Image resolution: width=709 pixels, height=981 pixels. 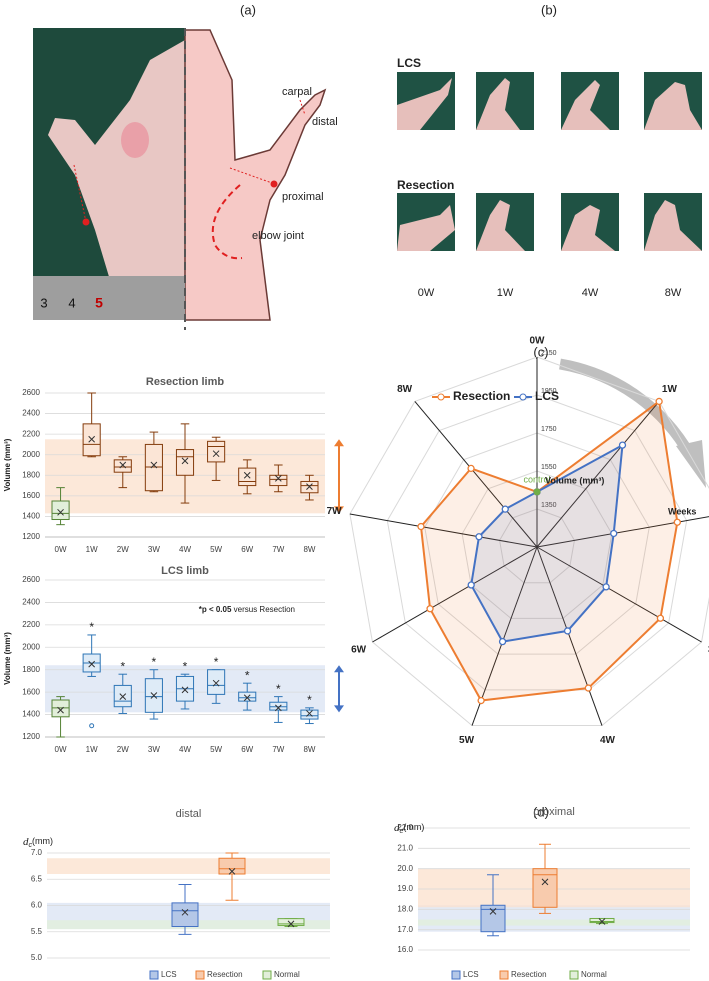 I want to click on photo-line, so click(x=80, y=193).